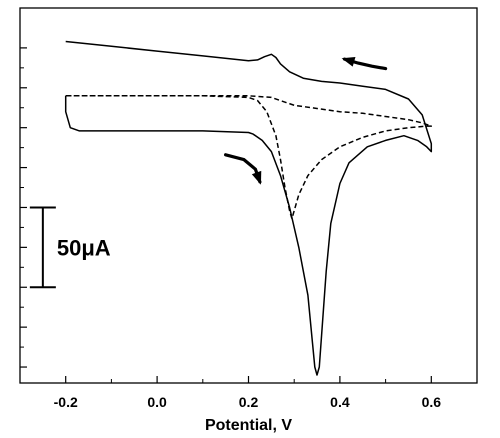  I want to click on x-tick-label: 0.2, so click(249, 402).